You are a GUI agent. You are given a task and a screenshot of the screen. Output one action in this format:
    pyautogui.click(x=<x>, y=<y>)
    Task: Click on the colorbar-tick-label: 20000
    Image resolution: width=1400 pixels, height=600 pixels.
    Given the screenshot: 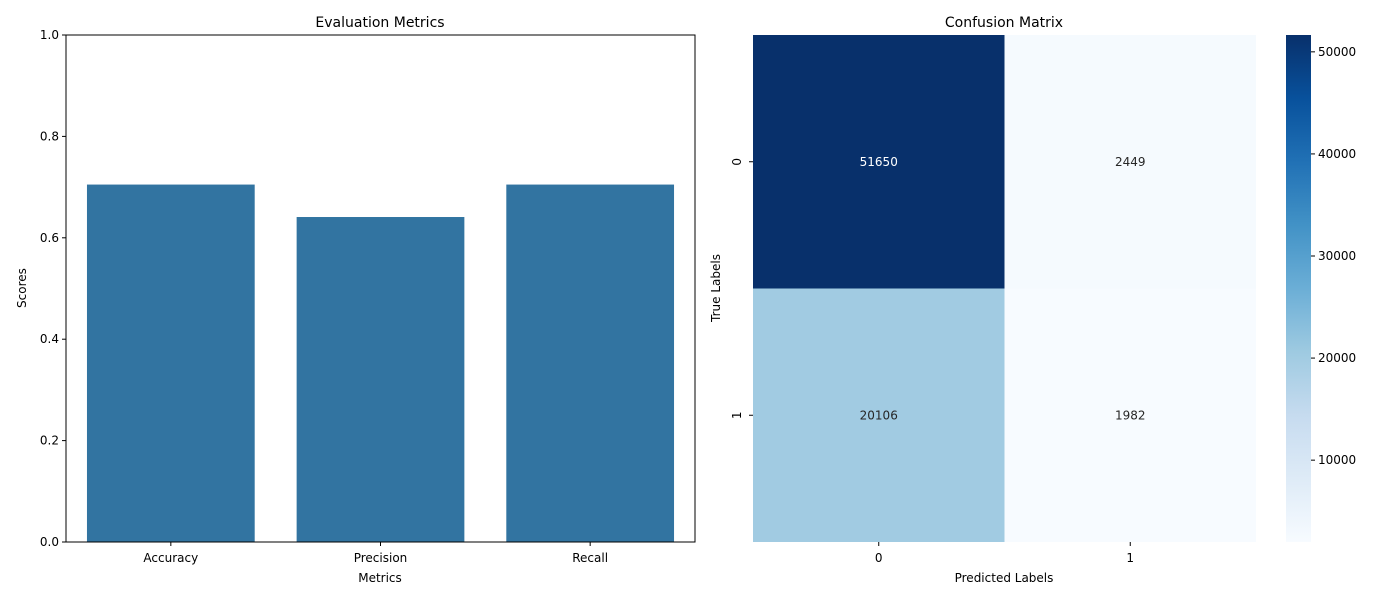 What is the action you would take?
    pyautogui.click(x=1337, y=358)
    